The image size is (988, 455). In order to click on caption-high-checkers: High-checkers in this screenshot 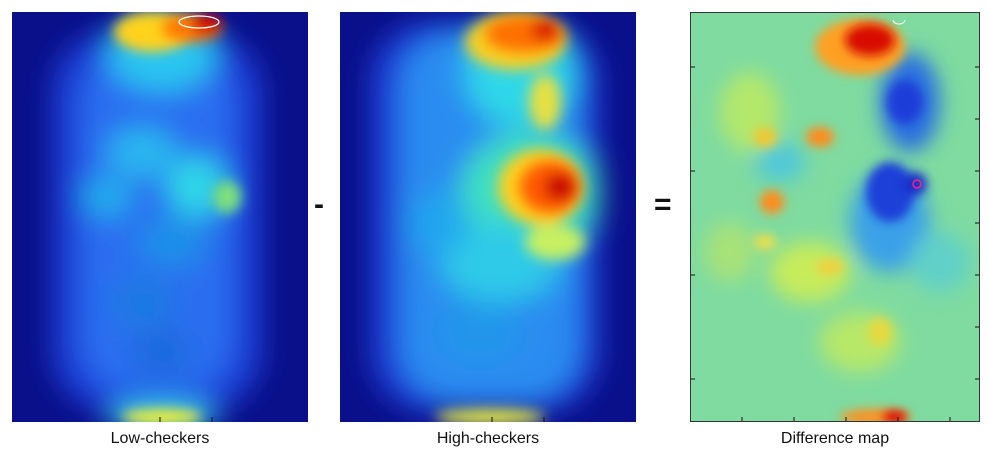, I will do `click(488, 438)`.